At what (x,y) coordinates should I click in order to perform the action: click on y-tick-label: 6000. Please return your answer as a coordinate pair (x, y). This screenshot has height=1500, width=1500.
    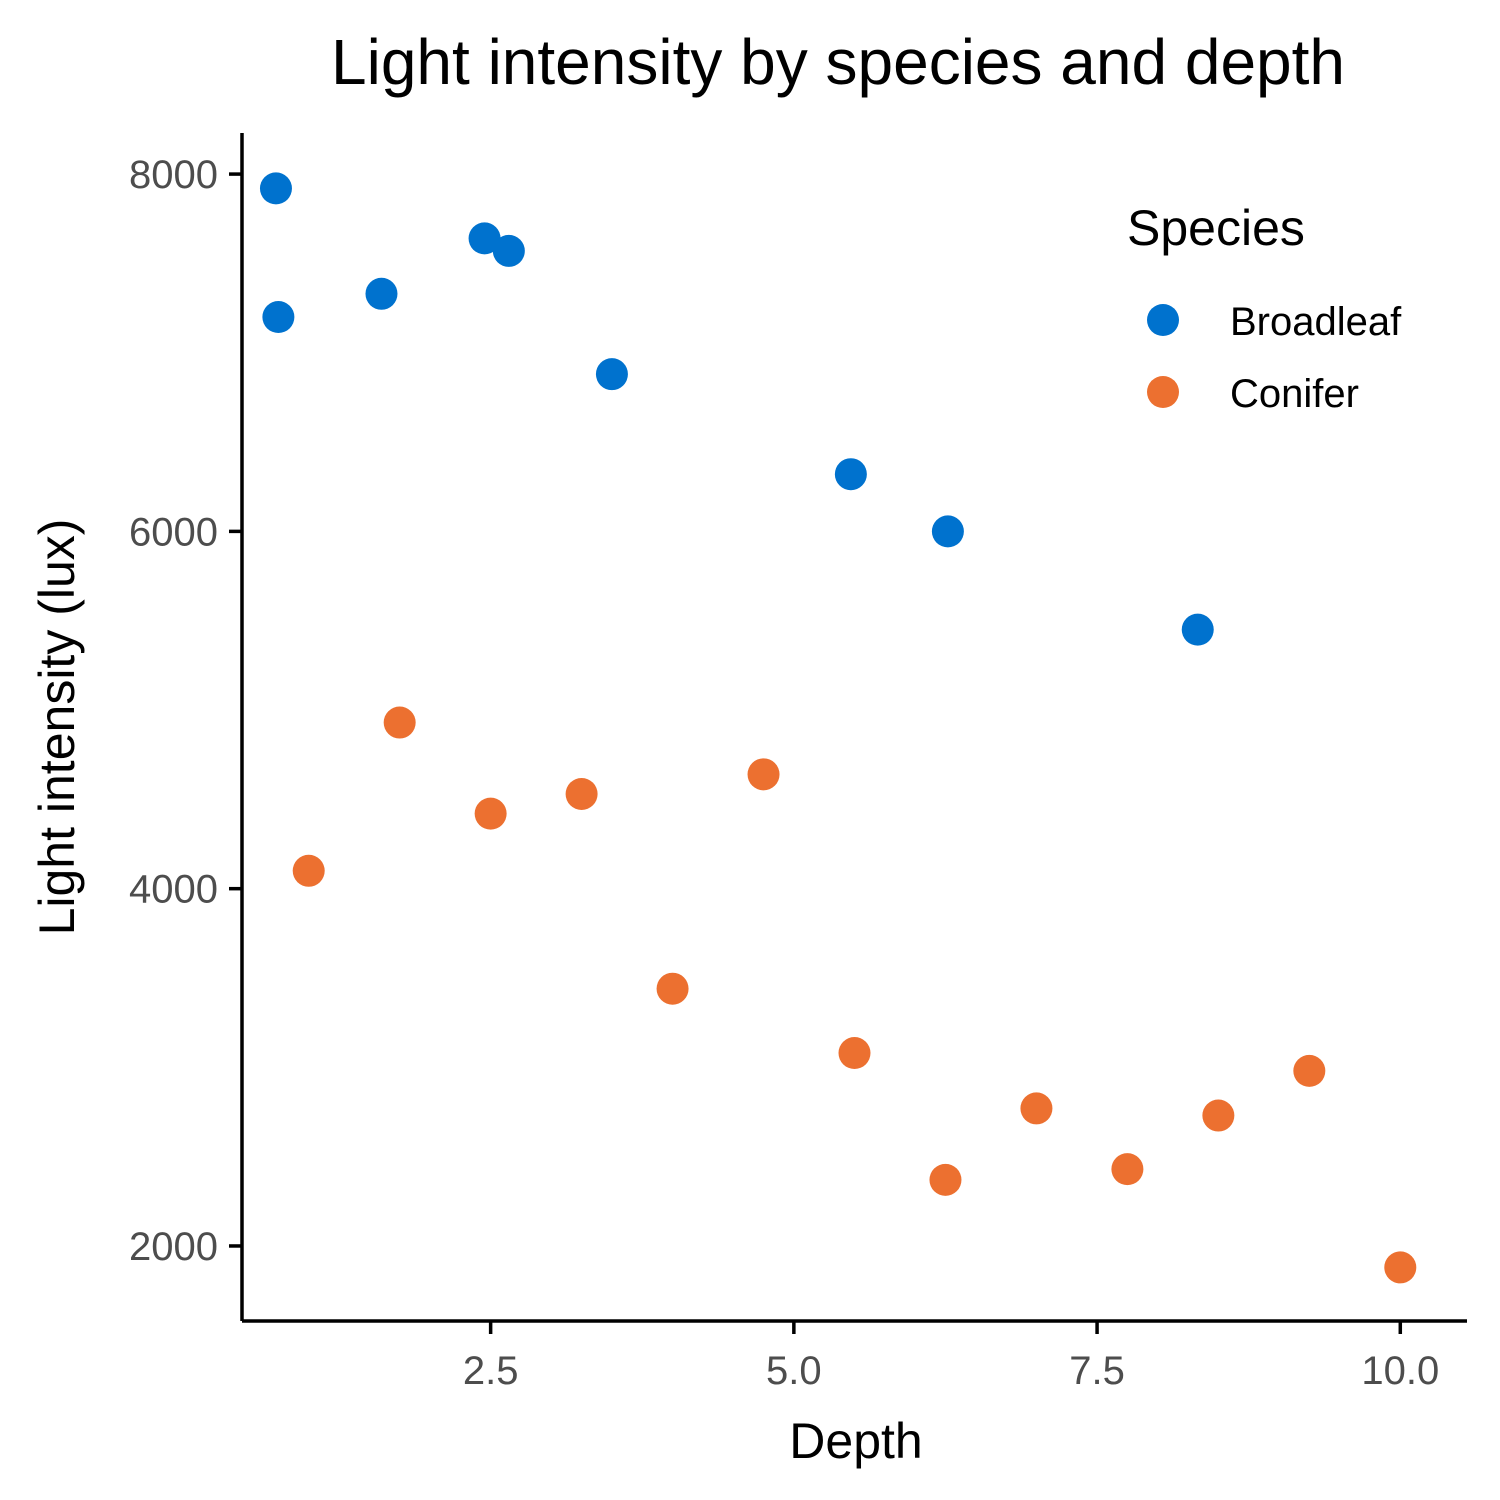
    Looking at the image, I should click on (173, 532).